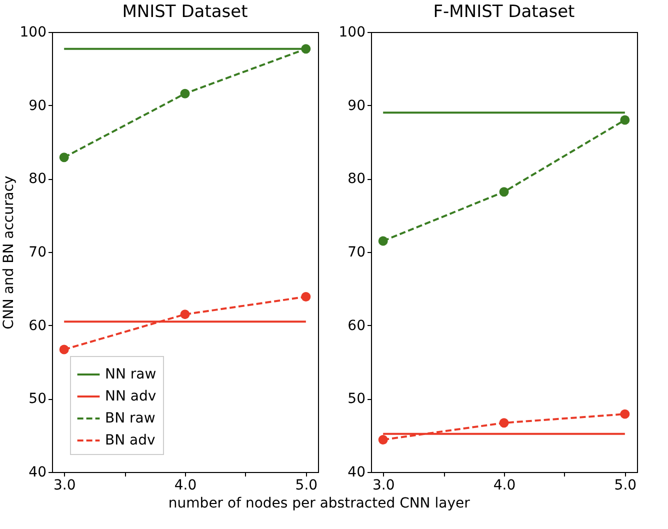  I want to click on legend-label: BN raw, so click(130, 418).